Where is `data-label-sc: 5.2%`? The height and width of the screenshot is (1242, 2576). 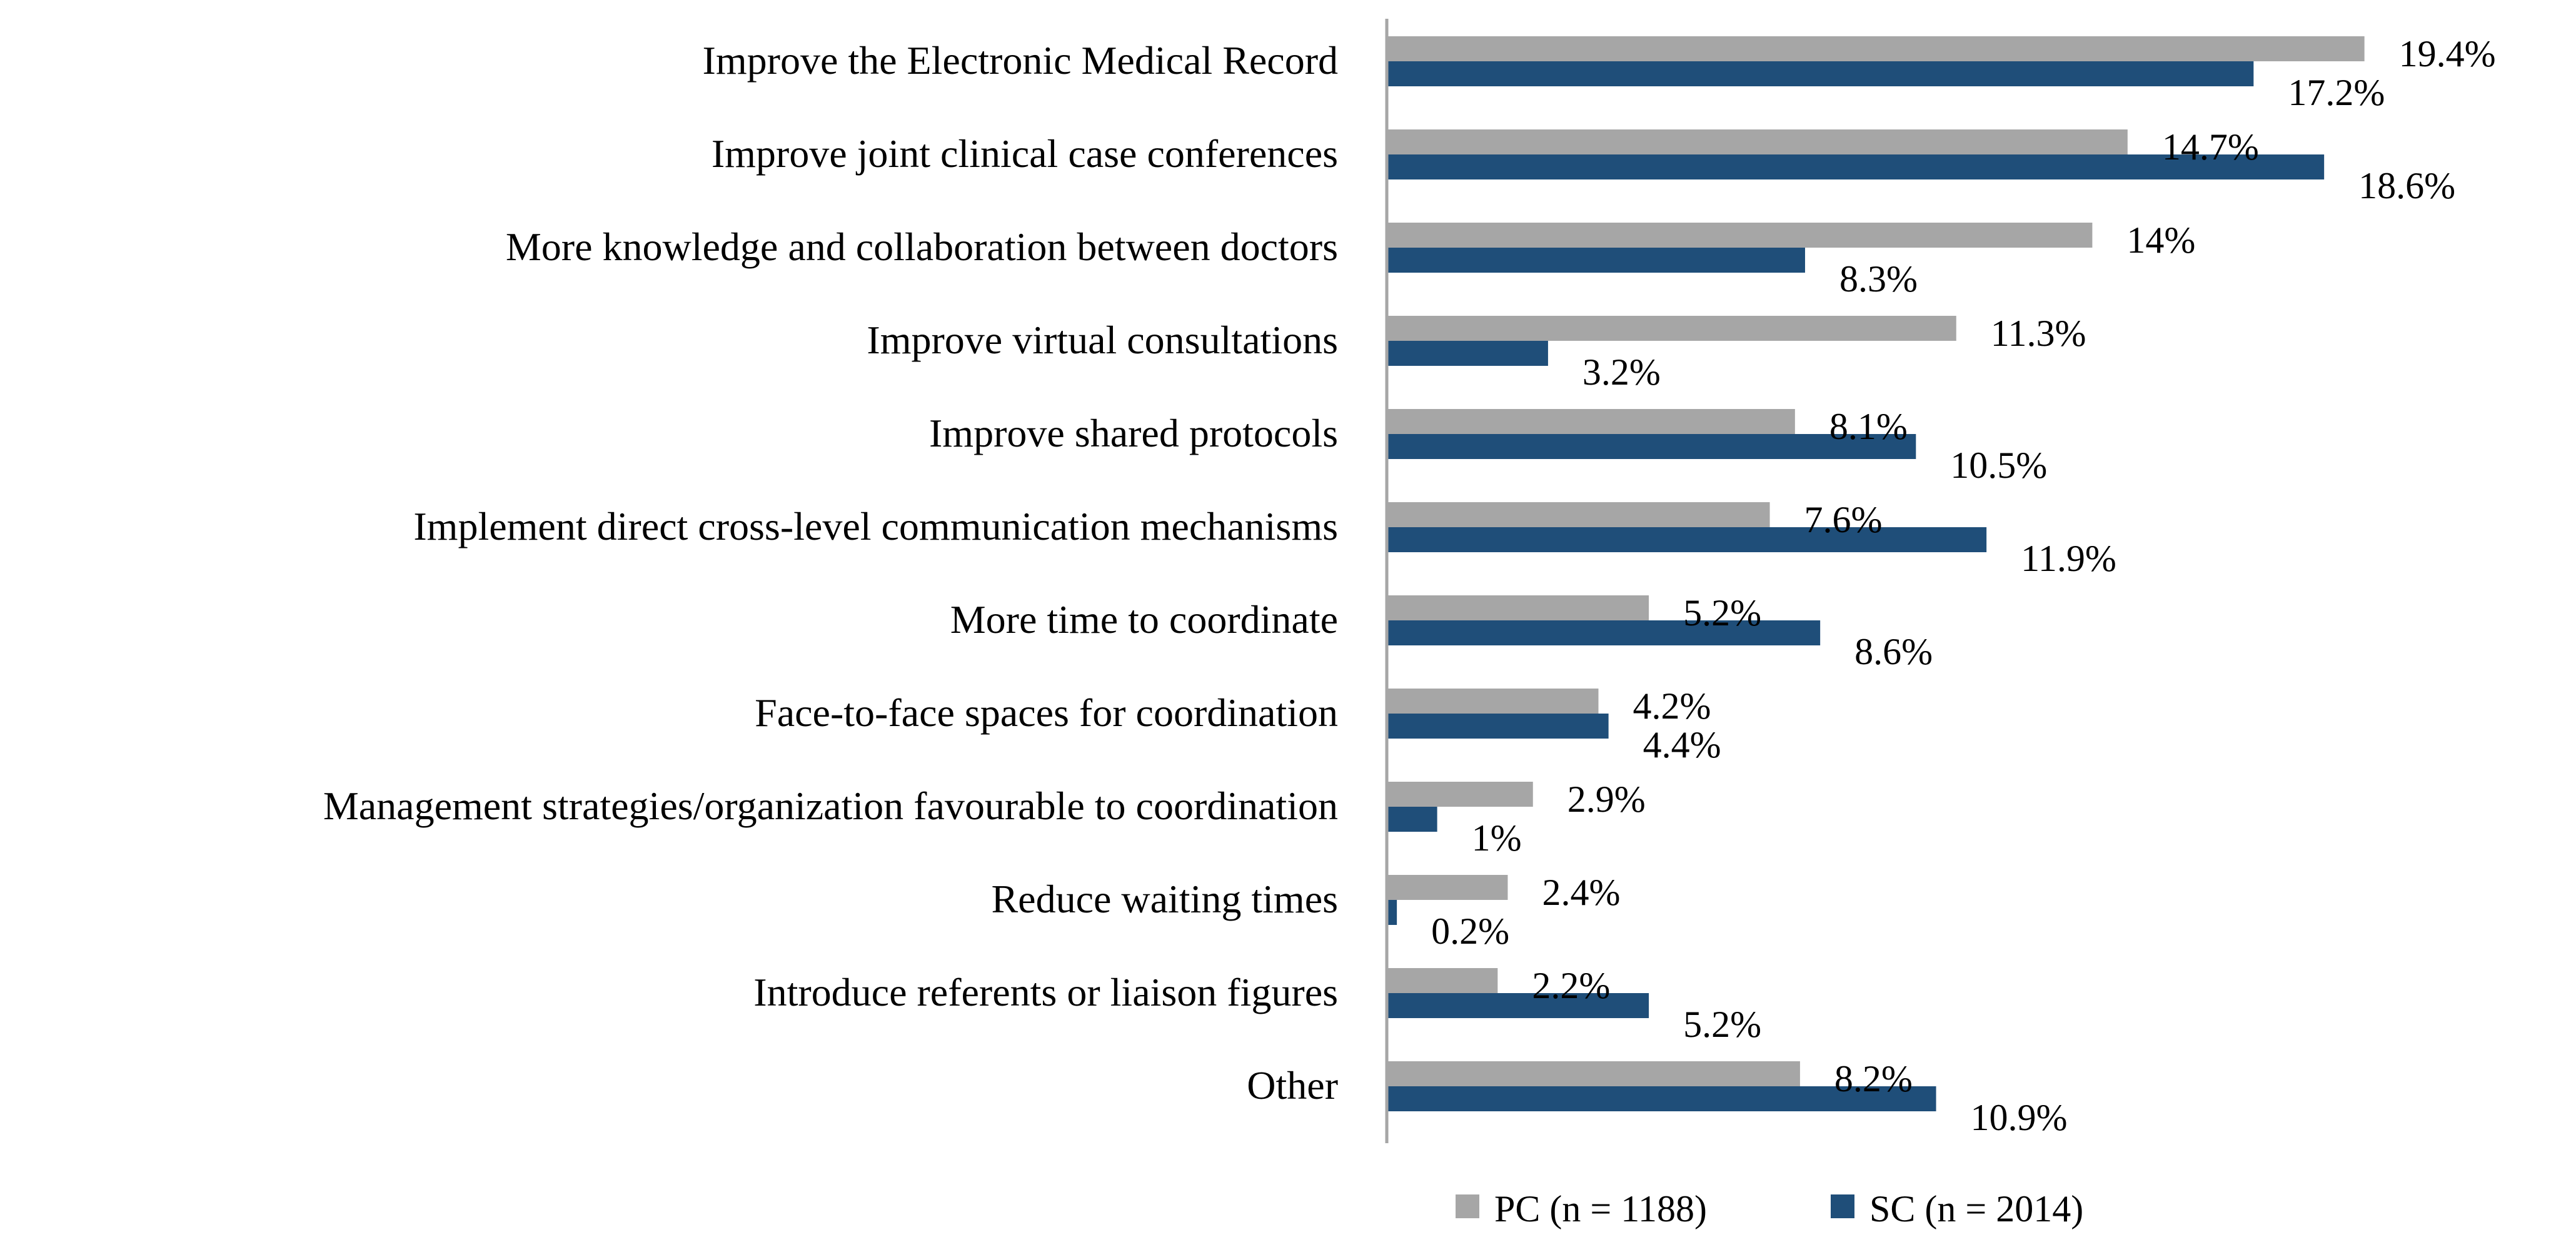 data-label-sc: 5.2% is located at coordinates (1722, 1024).